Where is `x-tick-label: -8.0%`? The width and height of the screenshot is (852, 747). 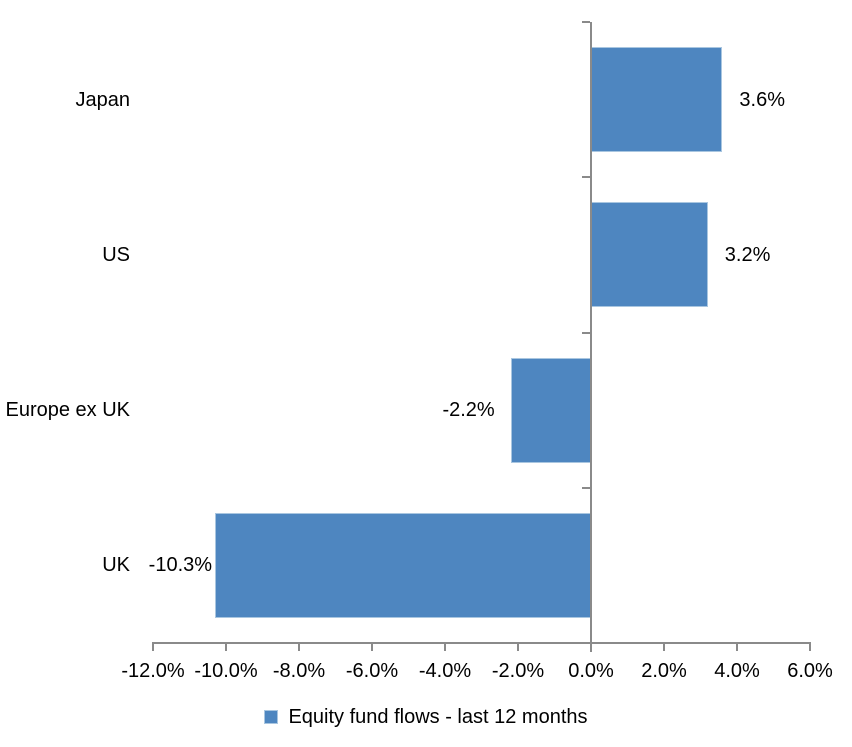 x-tick-label: -8.0% is located at coordinates (299, 671).